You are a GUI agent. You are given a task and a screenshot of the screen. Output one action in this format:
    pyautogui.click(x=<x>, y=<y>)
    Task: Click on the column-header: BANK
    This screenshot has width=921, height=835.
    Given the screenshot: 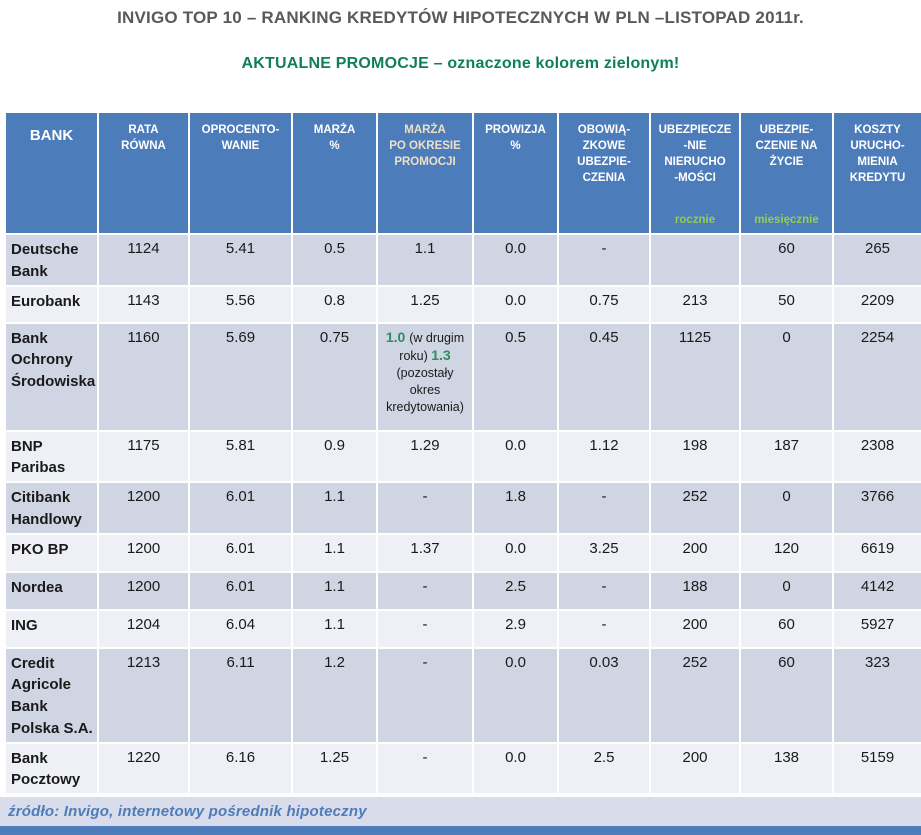 What is the action you would take?
    pyautogui.click(x=51, y=173)
    